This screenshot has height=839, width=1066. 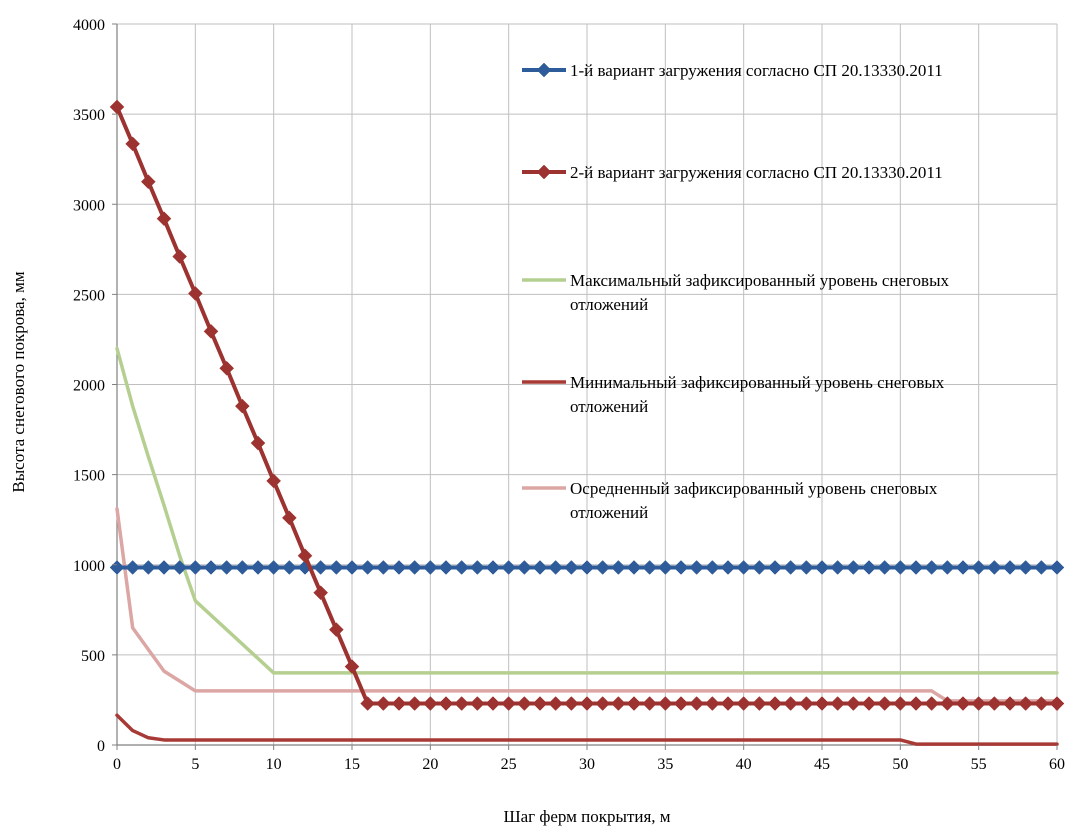 What do you see at coordinates (89, 386) in the screenshot?
I see `y-tick-label: 2000` at bounding box center [89, 386].